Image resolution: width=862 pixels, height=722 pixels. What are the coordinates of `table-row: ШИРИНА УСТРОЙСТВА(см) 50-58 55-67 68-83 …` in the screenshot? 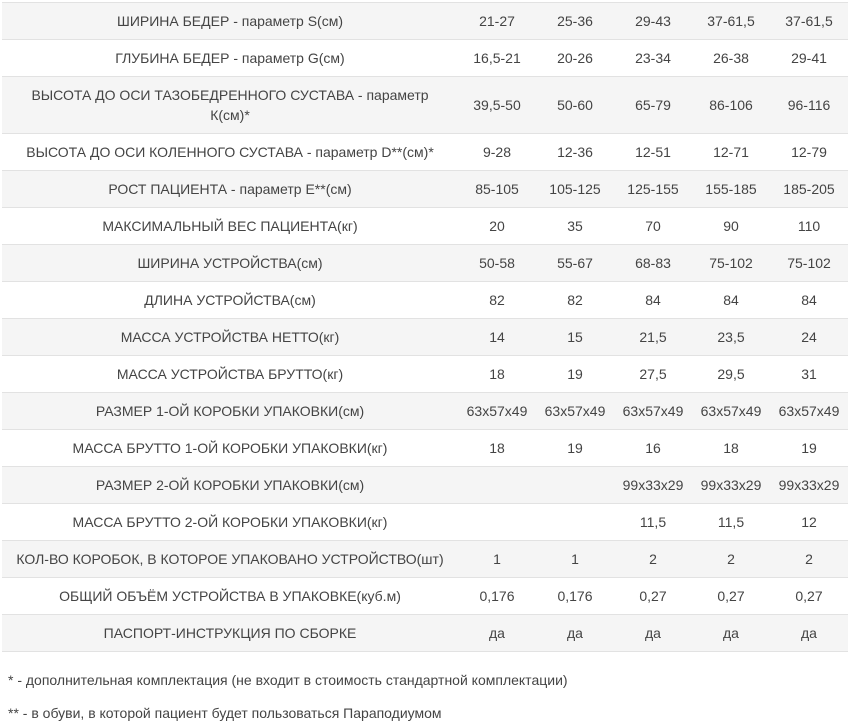 It's located at (425, 263).